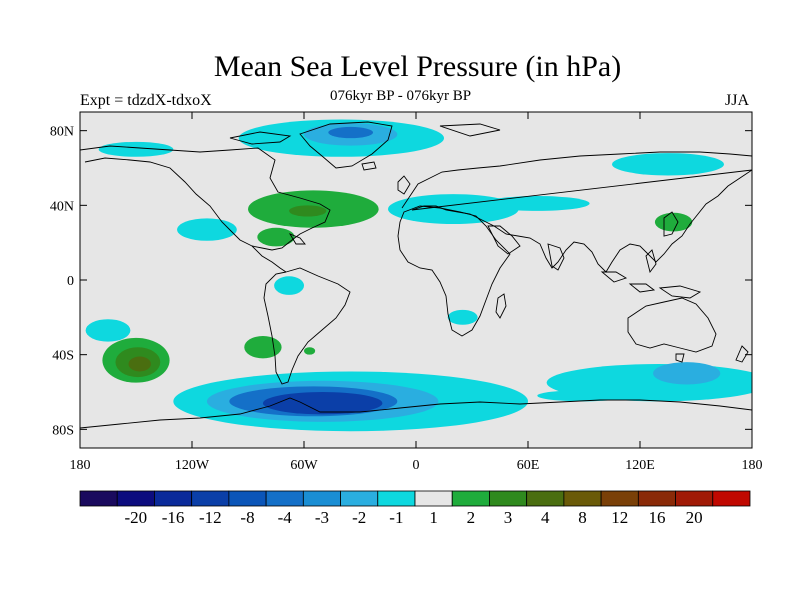 This screenshot has width=800, height=600. Describe the element at coordinates (210, 517) in the screenshot. I see `colorbar-label: -12` at that location.